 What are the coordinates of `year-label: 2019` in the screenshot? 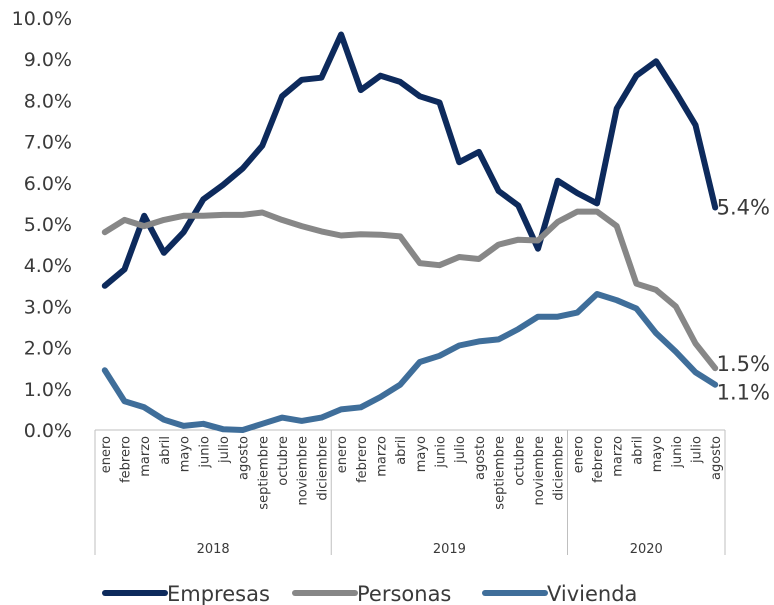 It's located at (449, 549).